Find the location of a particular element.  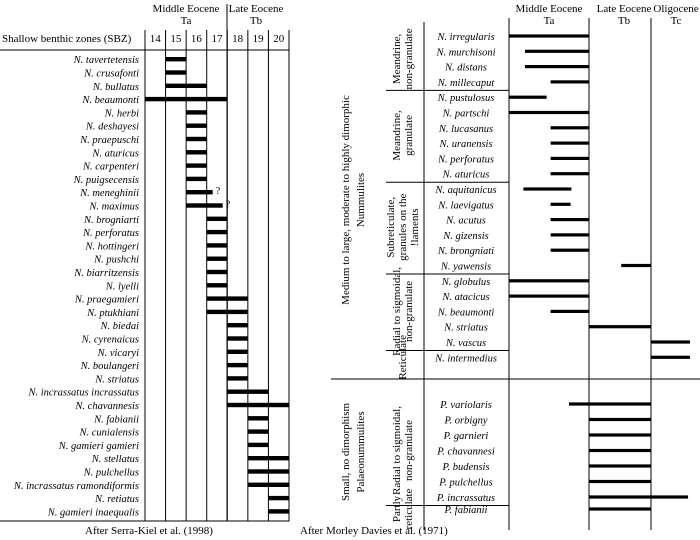

subgroup-label: Subreticulate, is located at coordinates (391, 227).